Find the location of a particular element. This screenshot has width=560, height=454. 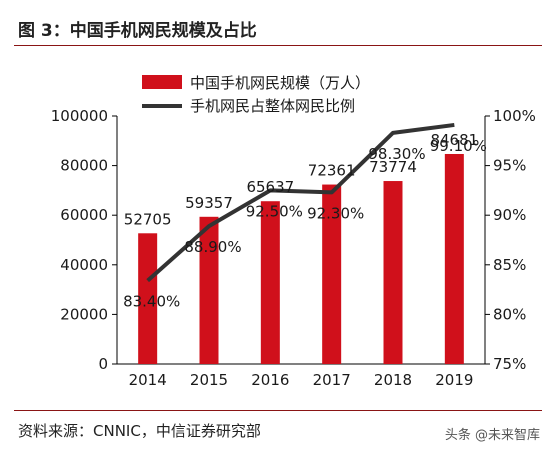

legend-line-label: 手机网民占整体网民比例 is located at coordinates (272, 106).